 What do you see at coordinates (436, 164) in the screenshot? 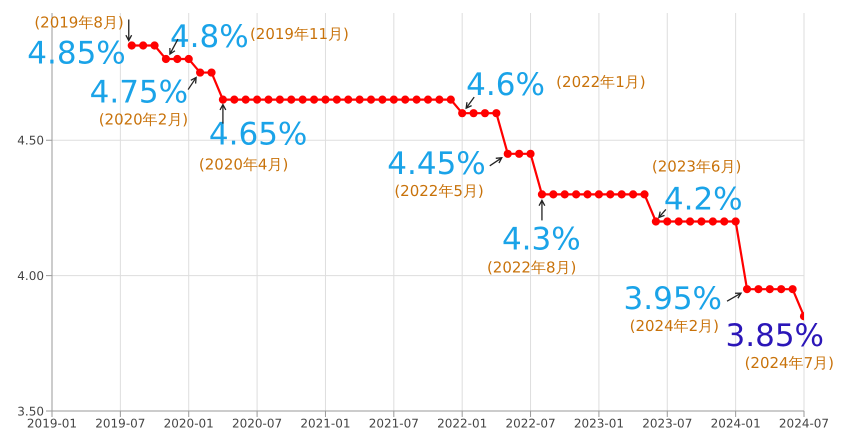
I see `annotation: 4.45%` at bounding box center [436, 164].